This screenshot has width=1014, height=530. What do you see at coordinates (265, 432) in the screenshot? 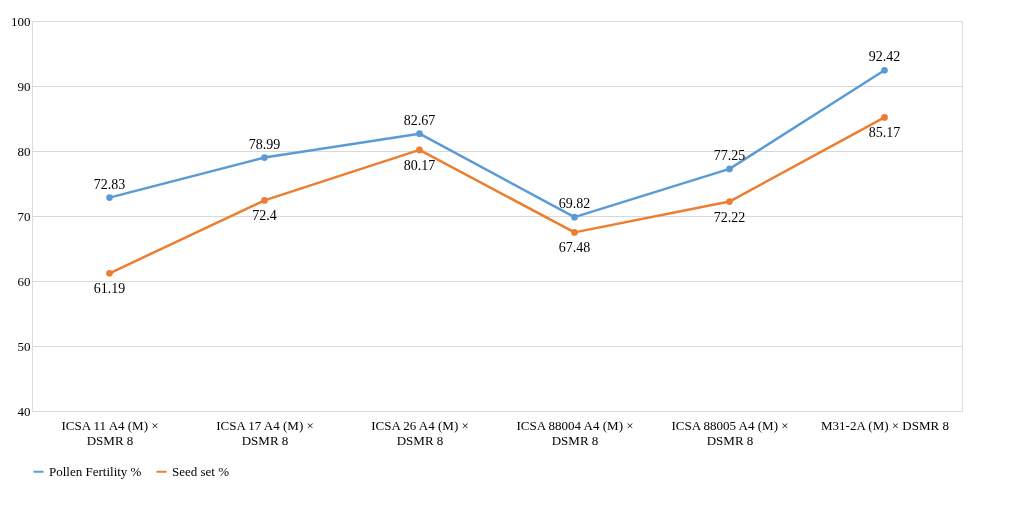
I see `x-tick-label: ICSA 17 A4 (M) × DSMR 8` at bounding box center [265, 432].